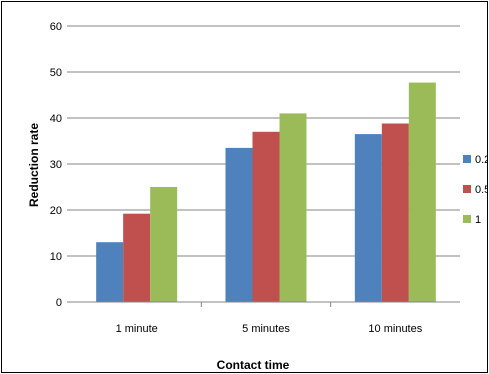  Describe the element at coordinates (395, 213) in the screenshot. I see `bar-0.5-10-minutes` at that location.